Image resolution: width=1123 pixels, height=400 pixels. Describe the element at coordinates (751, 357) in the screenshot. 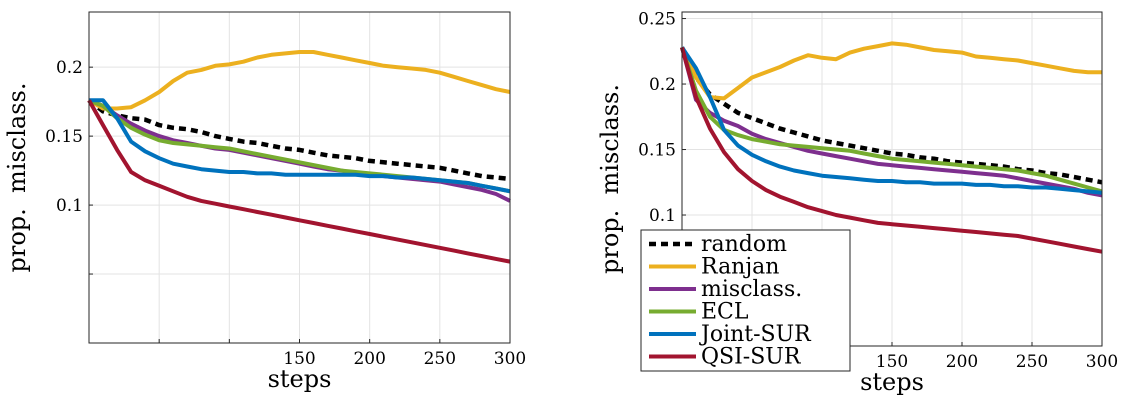

I see `legend-label: QSI-SUR` at that location.